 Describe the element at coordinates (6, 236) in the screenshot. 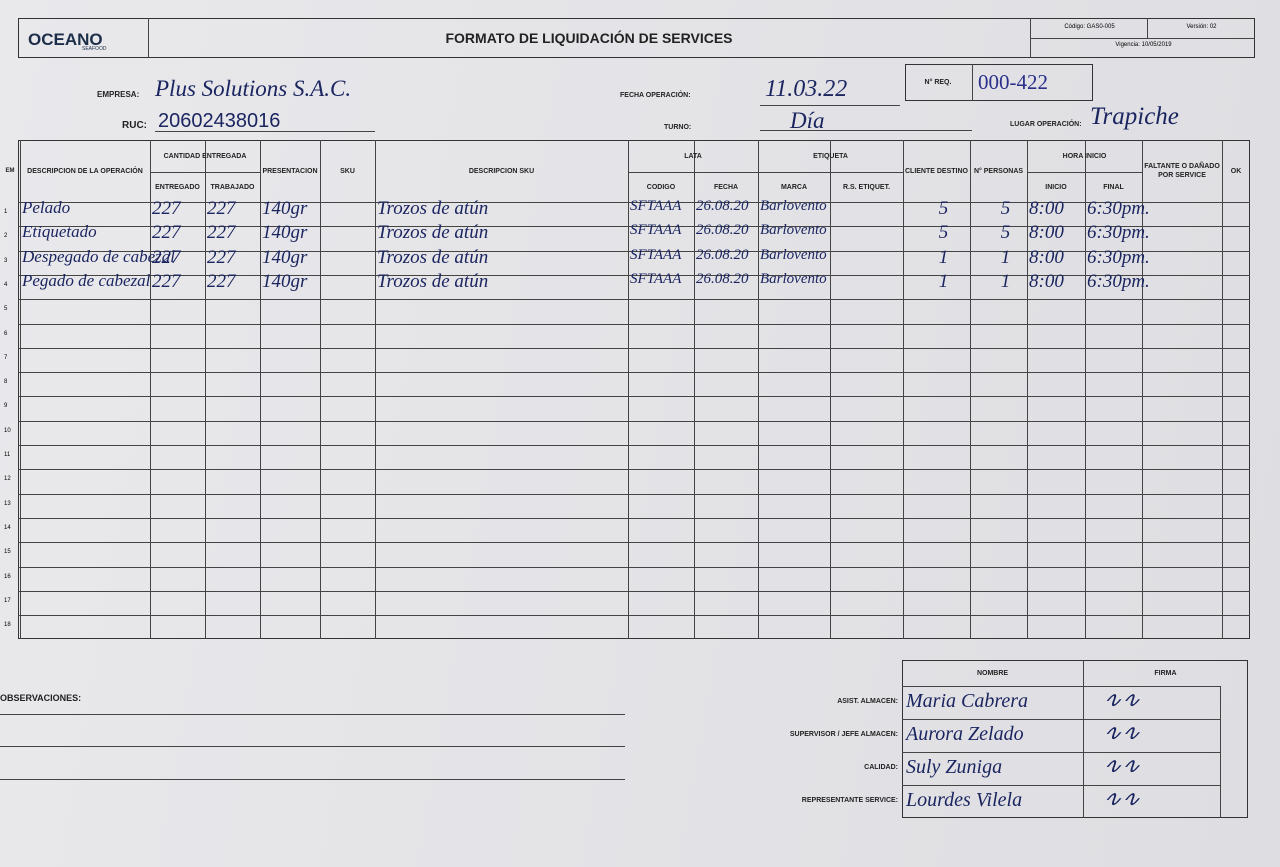

I see `row-number: 2` at that location.